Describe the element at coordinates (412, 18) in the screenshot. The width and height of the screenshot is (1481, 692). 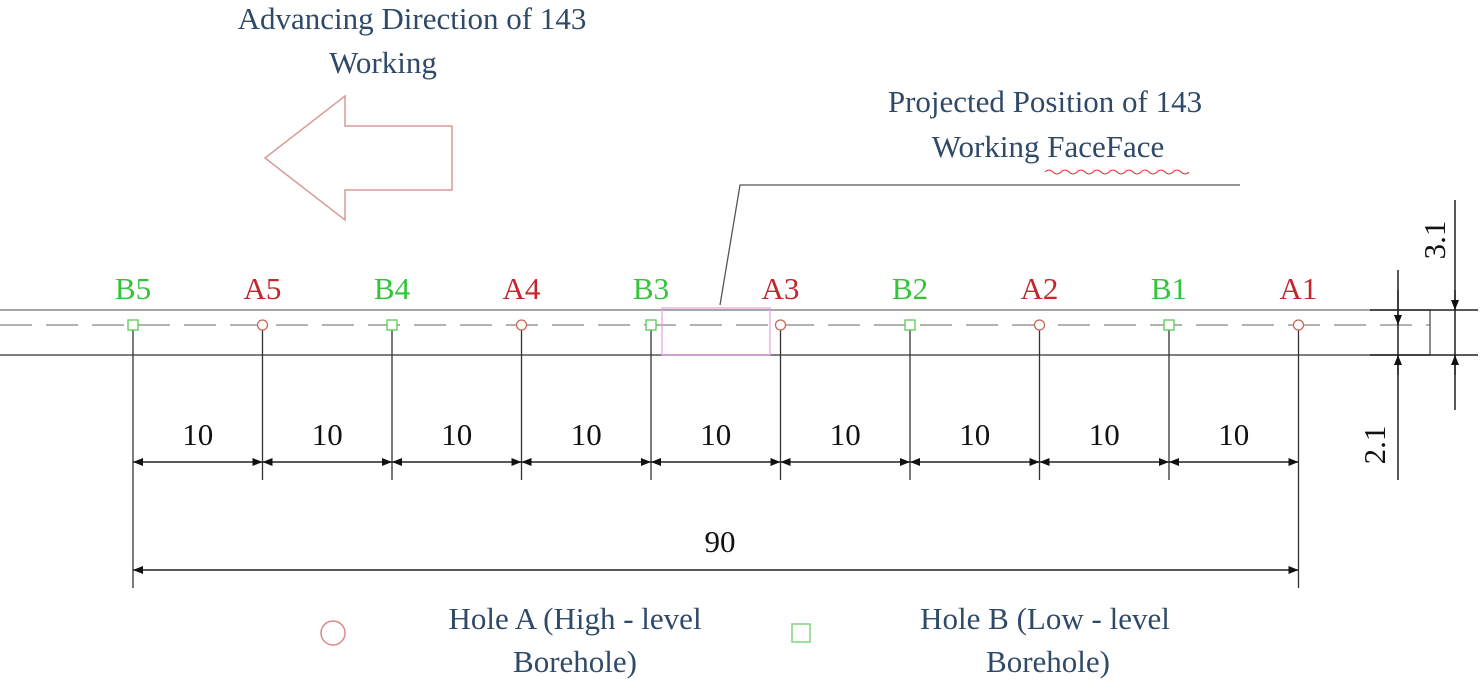
I see `title-line: Advancing Direction of 143` at that location.